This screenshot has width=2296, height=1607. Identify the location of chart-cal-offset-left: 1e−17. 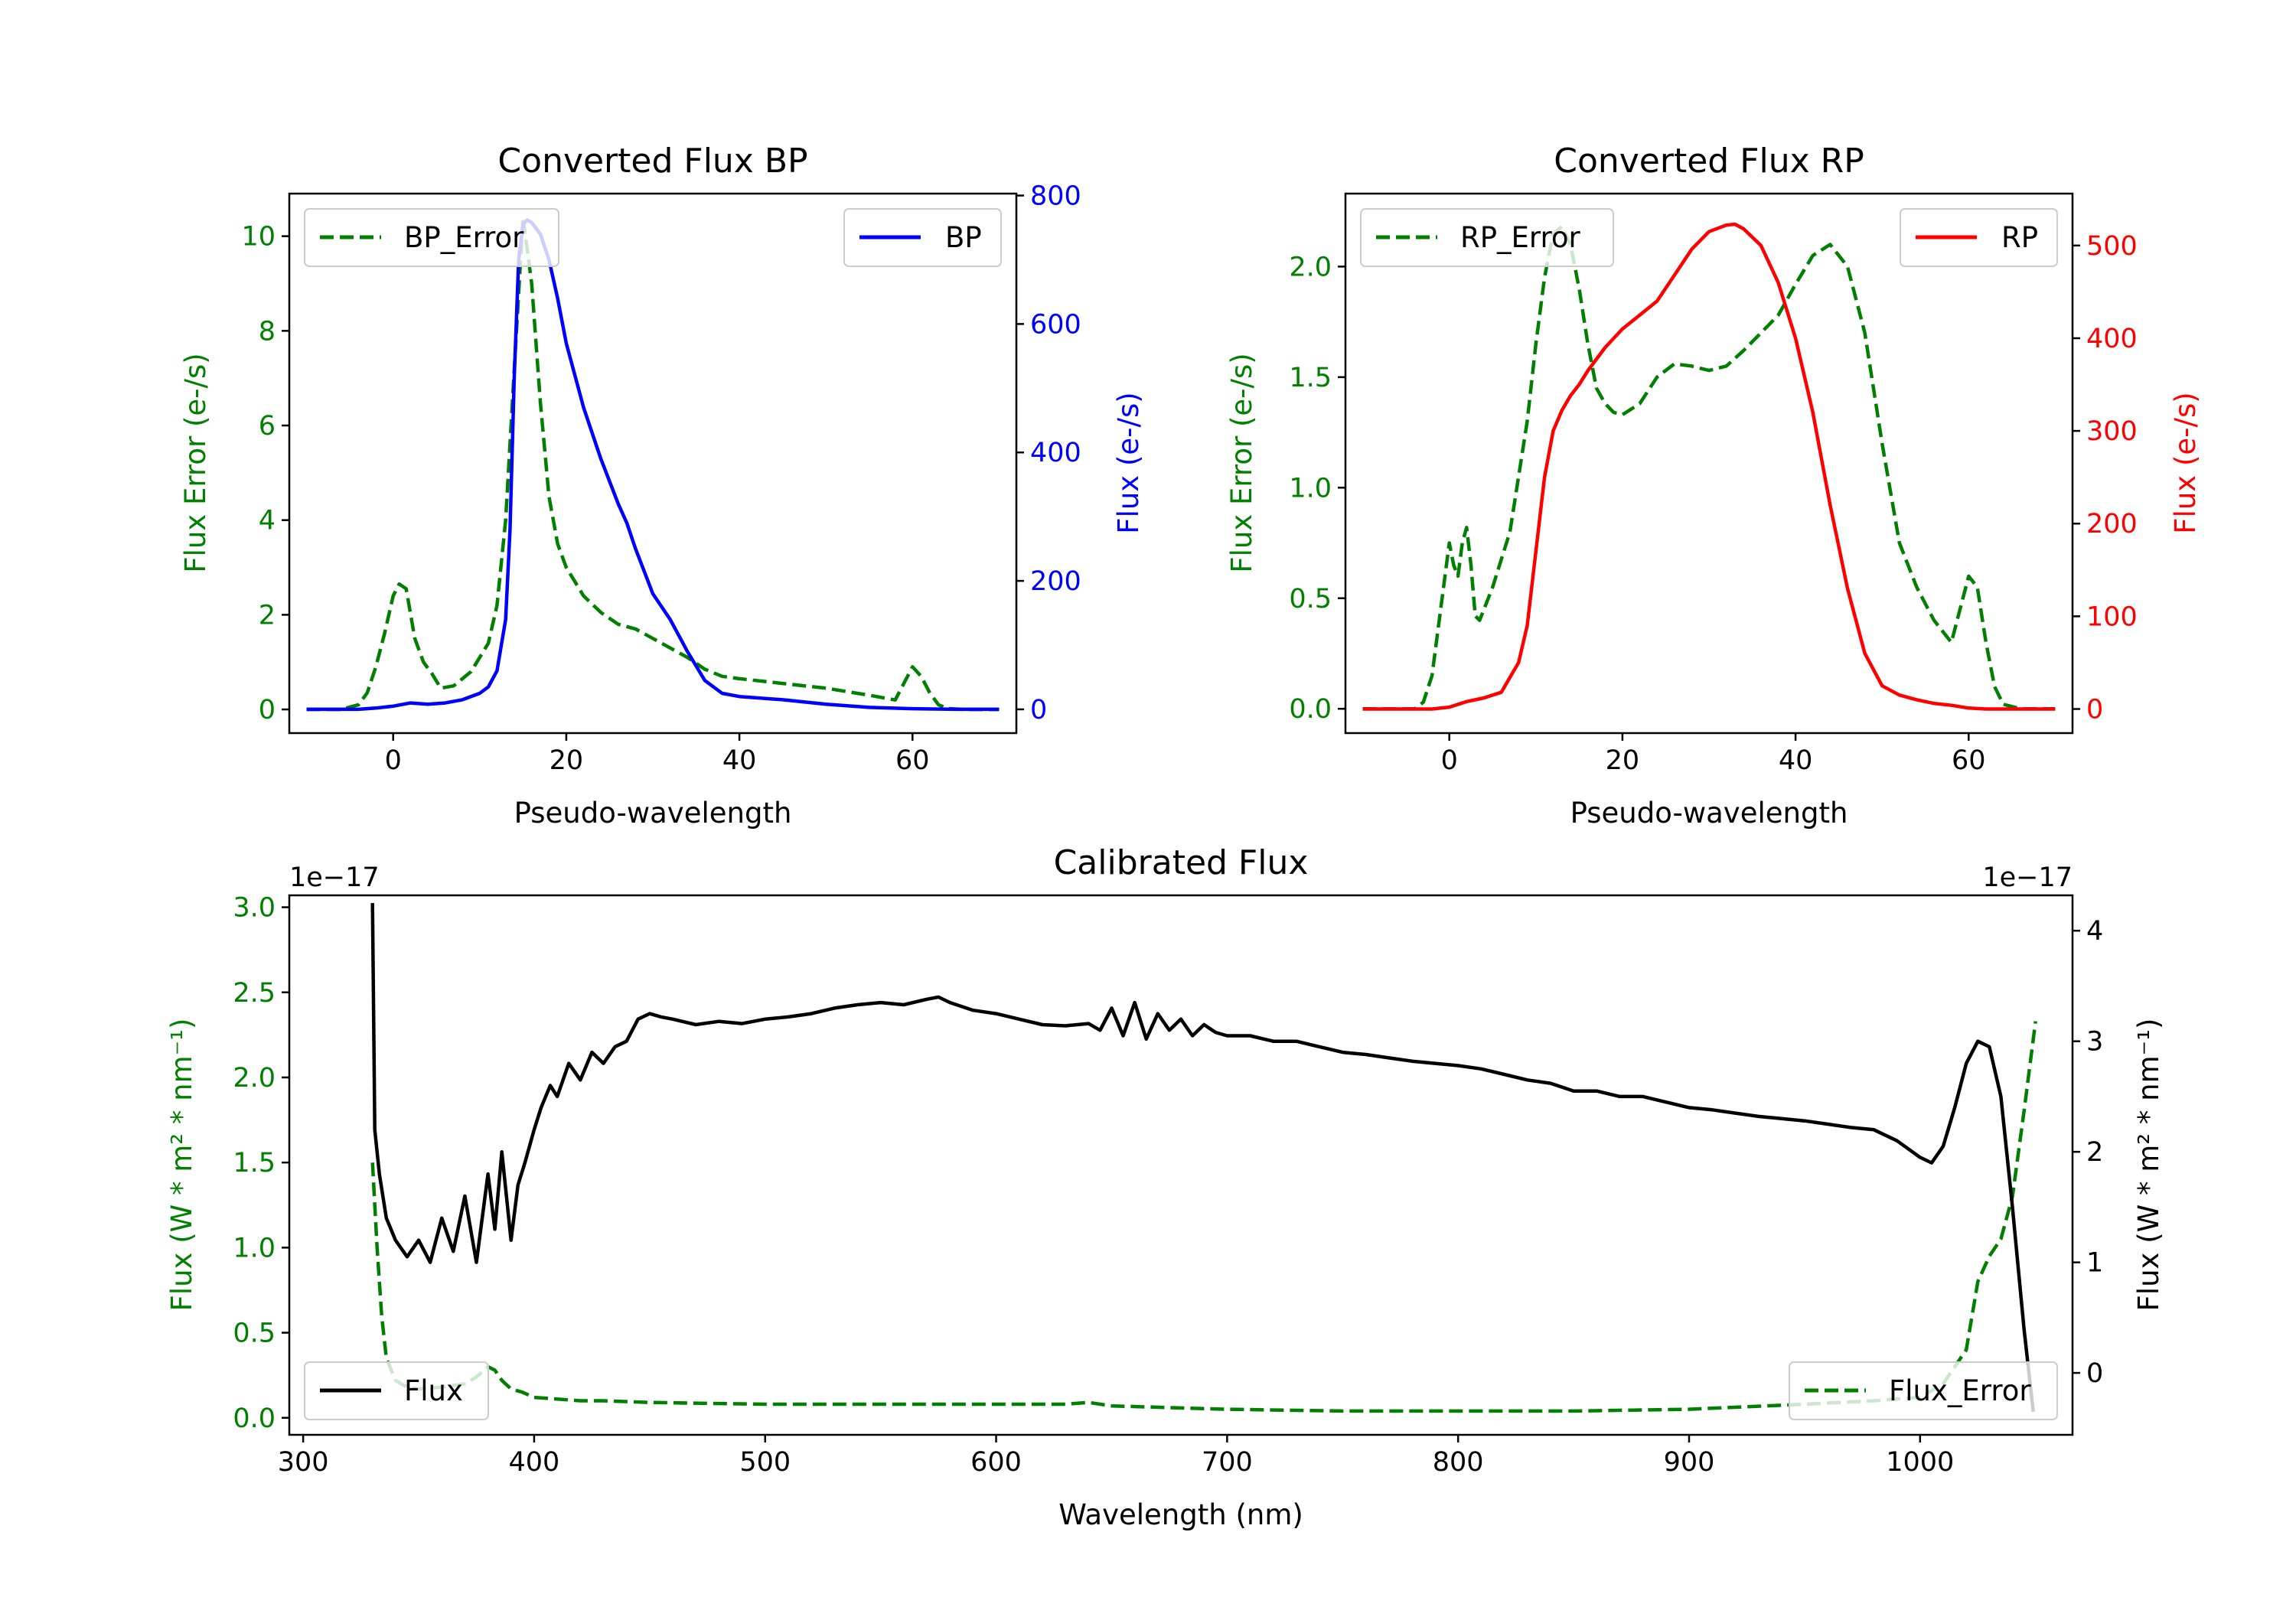
(334, 878).